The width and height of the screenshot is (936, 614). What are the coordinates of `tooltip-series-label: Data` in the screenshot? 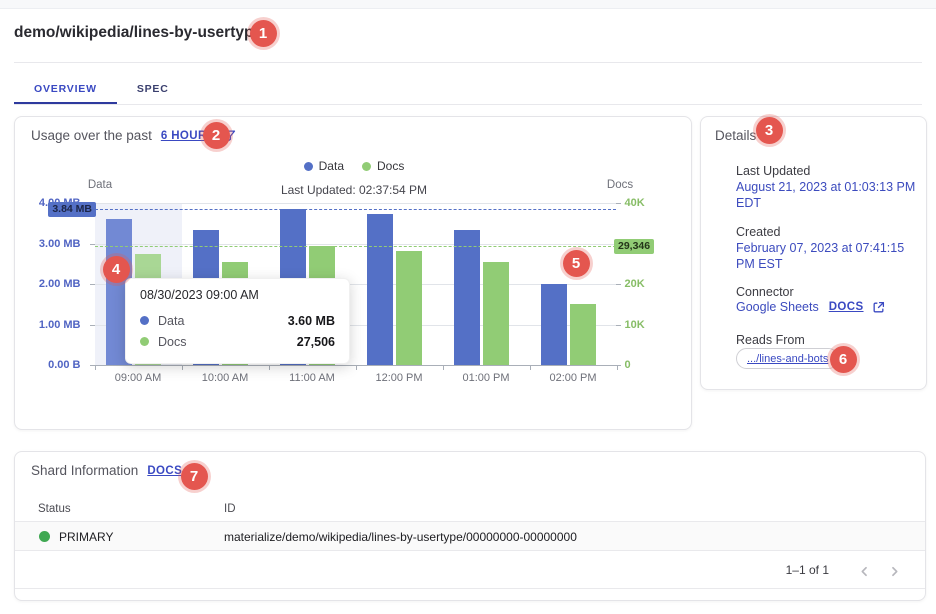 It's located at (171, 320).